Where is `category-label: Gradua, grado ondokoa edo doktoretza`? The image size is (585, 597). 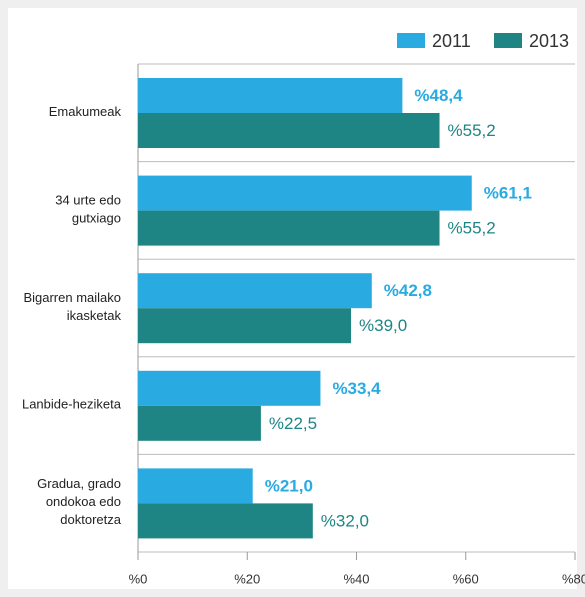
category-label: Gradua, grado ondokoa edo doktoretza is located at coordinates (79, 502).